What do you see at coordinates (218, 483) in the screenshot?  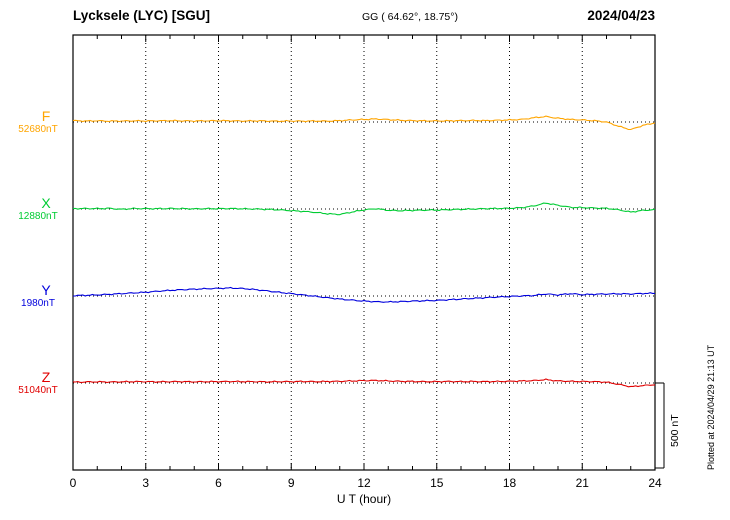 I see `x-tick-label: 6` at bounding box center [218, 483].